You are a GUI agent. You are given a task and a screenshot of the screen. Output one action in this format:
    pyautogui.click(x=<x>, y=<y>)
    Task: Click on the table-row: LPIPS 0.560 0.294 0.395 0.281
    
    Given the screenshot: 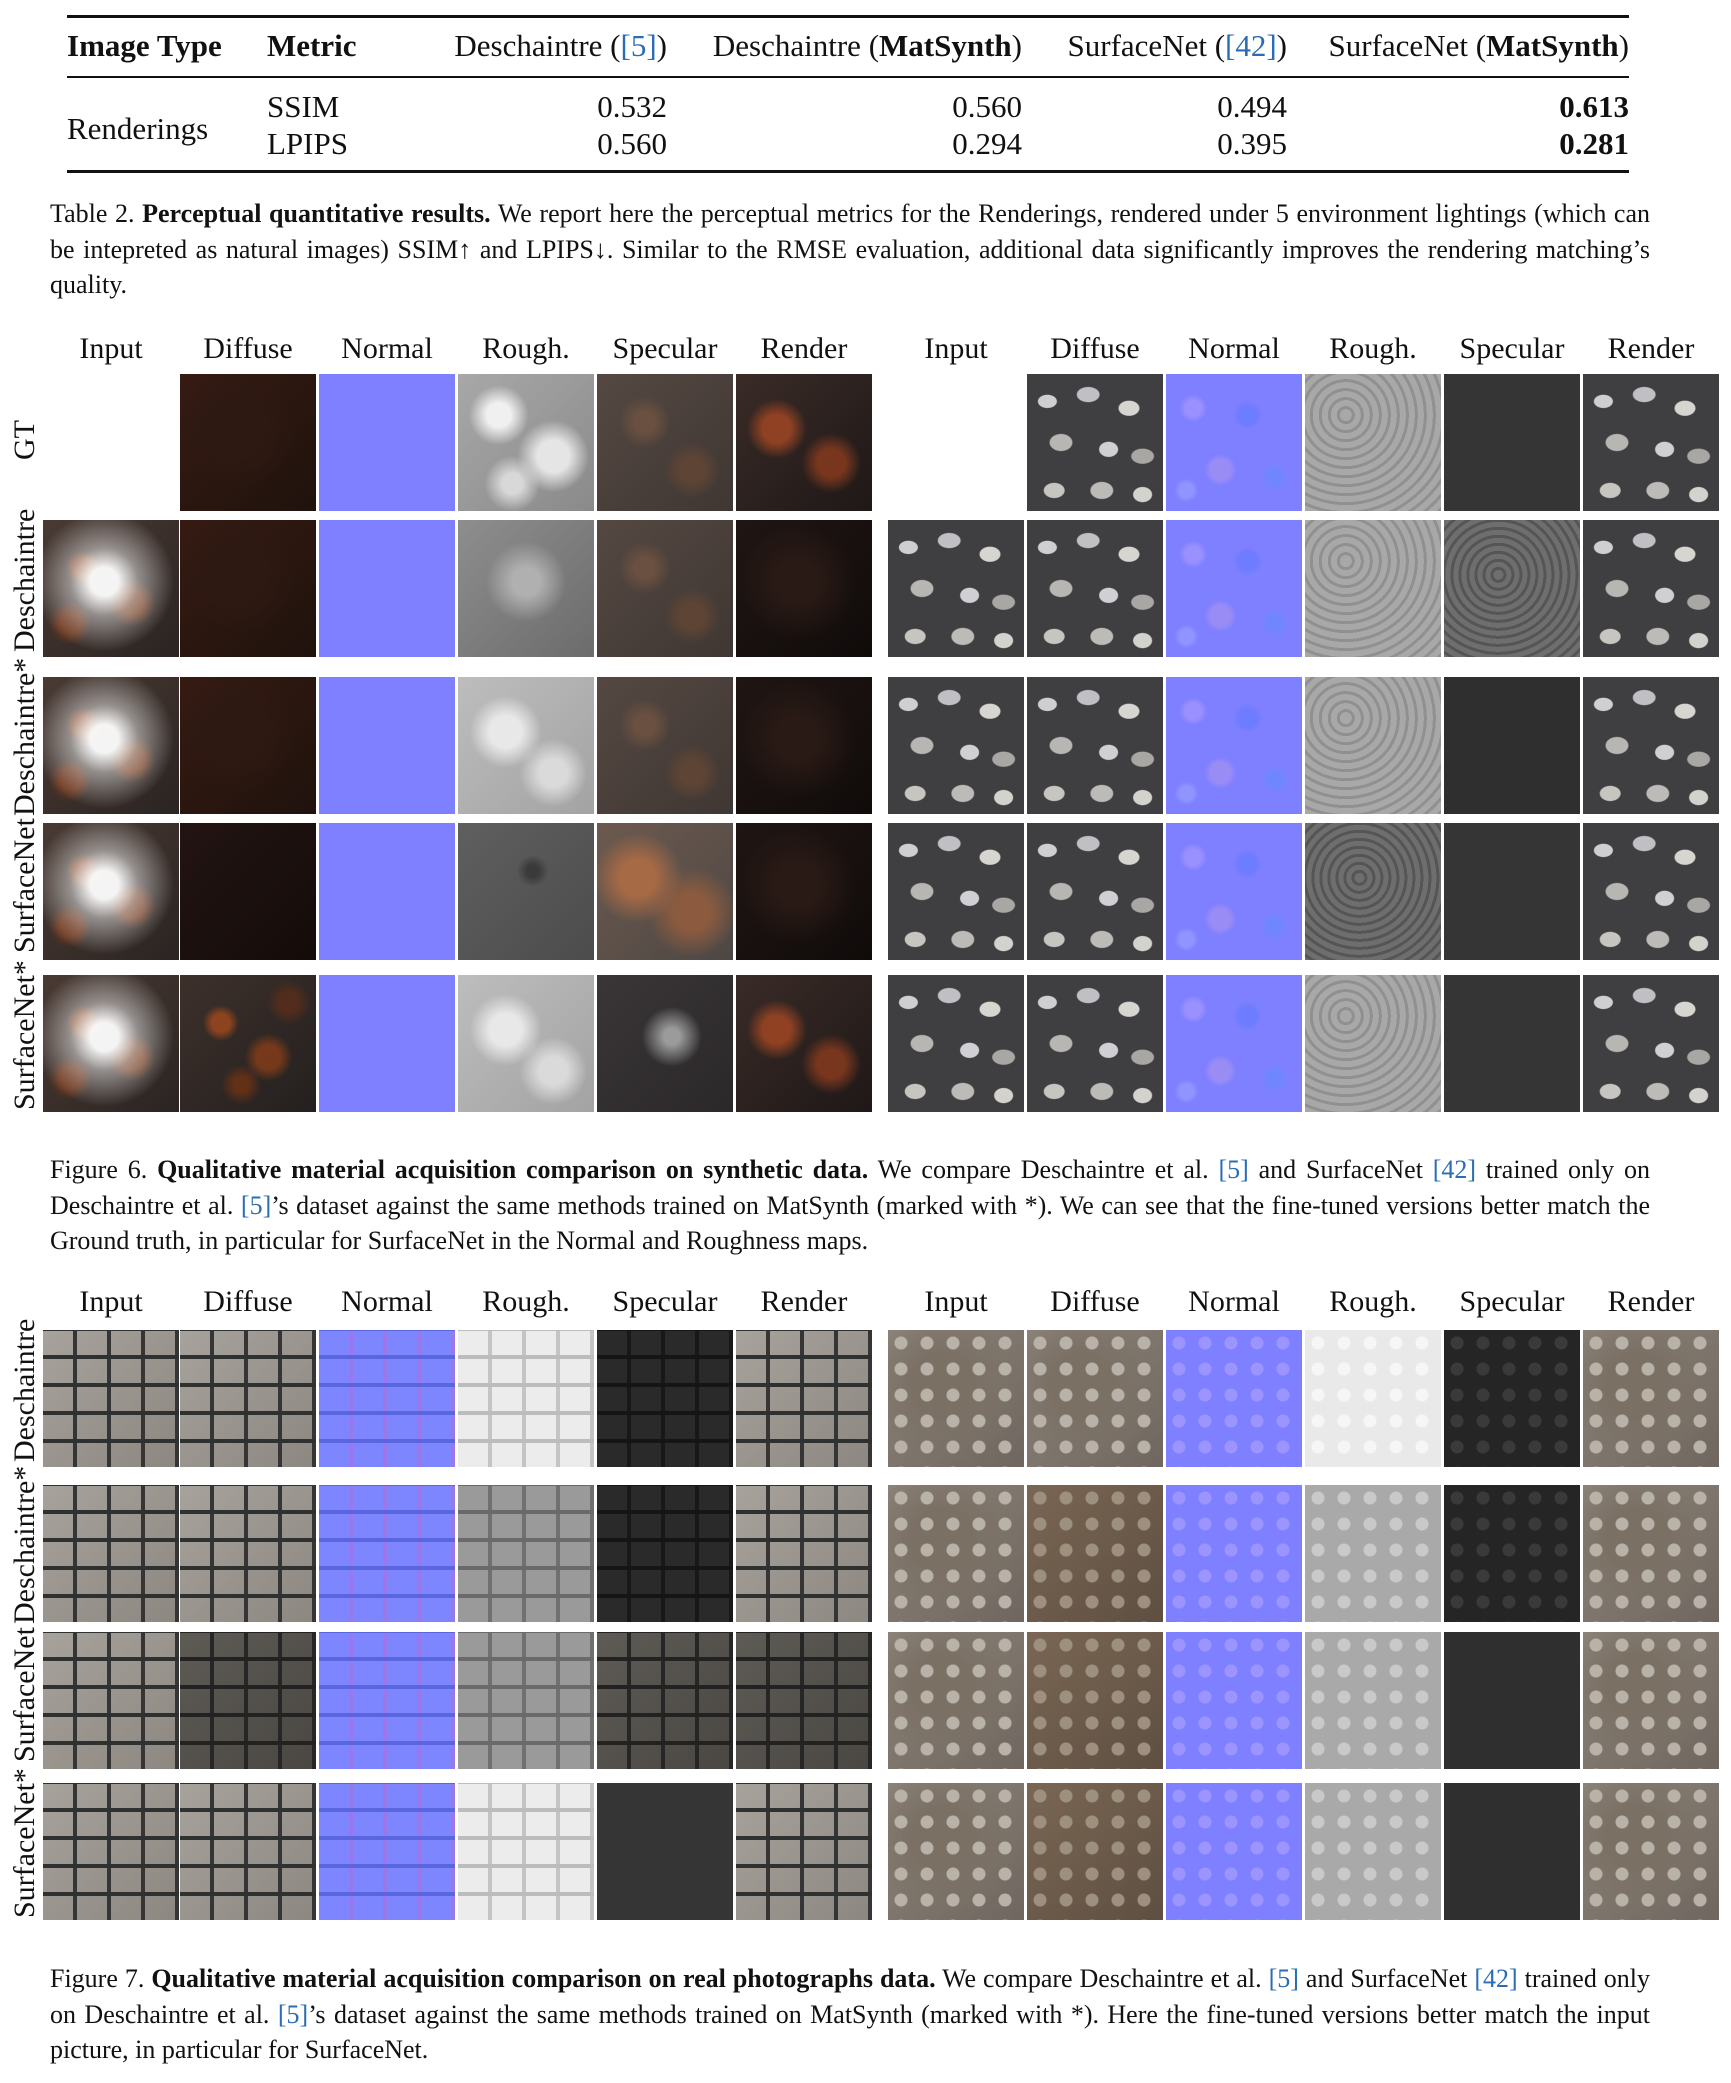 What is the action you would take?
    pyautogui.click(x=848, y=148)
    